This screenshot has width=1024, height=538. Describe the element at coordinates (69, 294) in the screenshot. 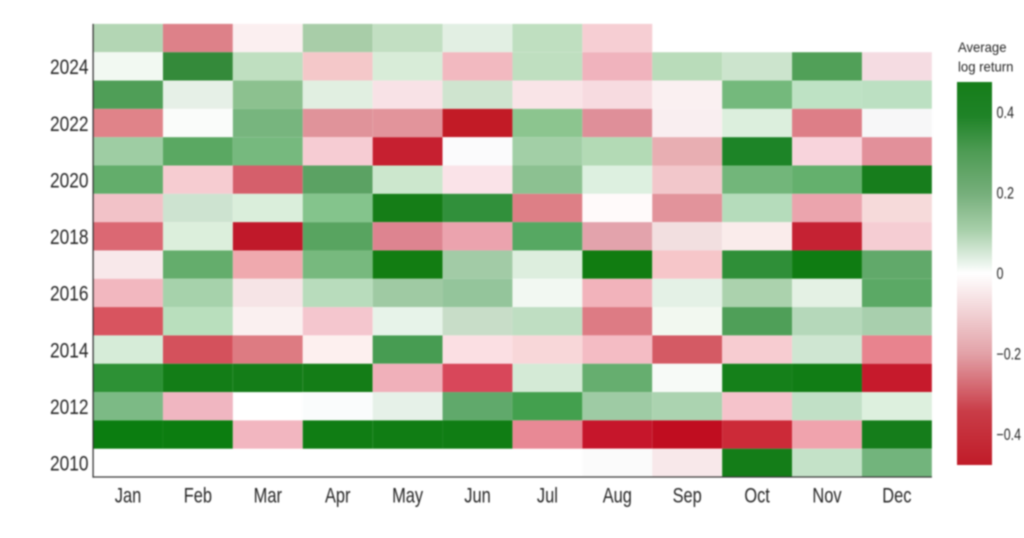

I see `svg-text: 2016` at that location.